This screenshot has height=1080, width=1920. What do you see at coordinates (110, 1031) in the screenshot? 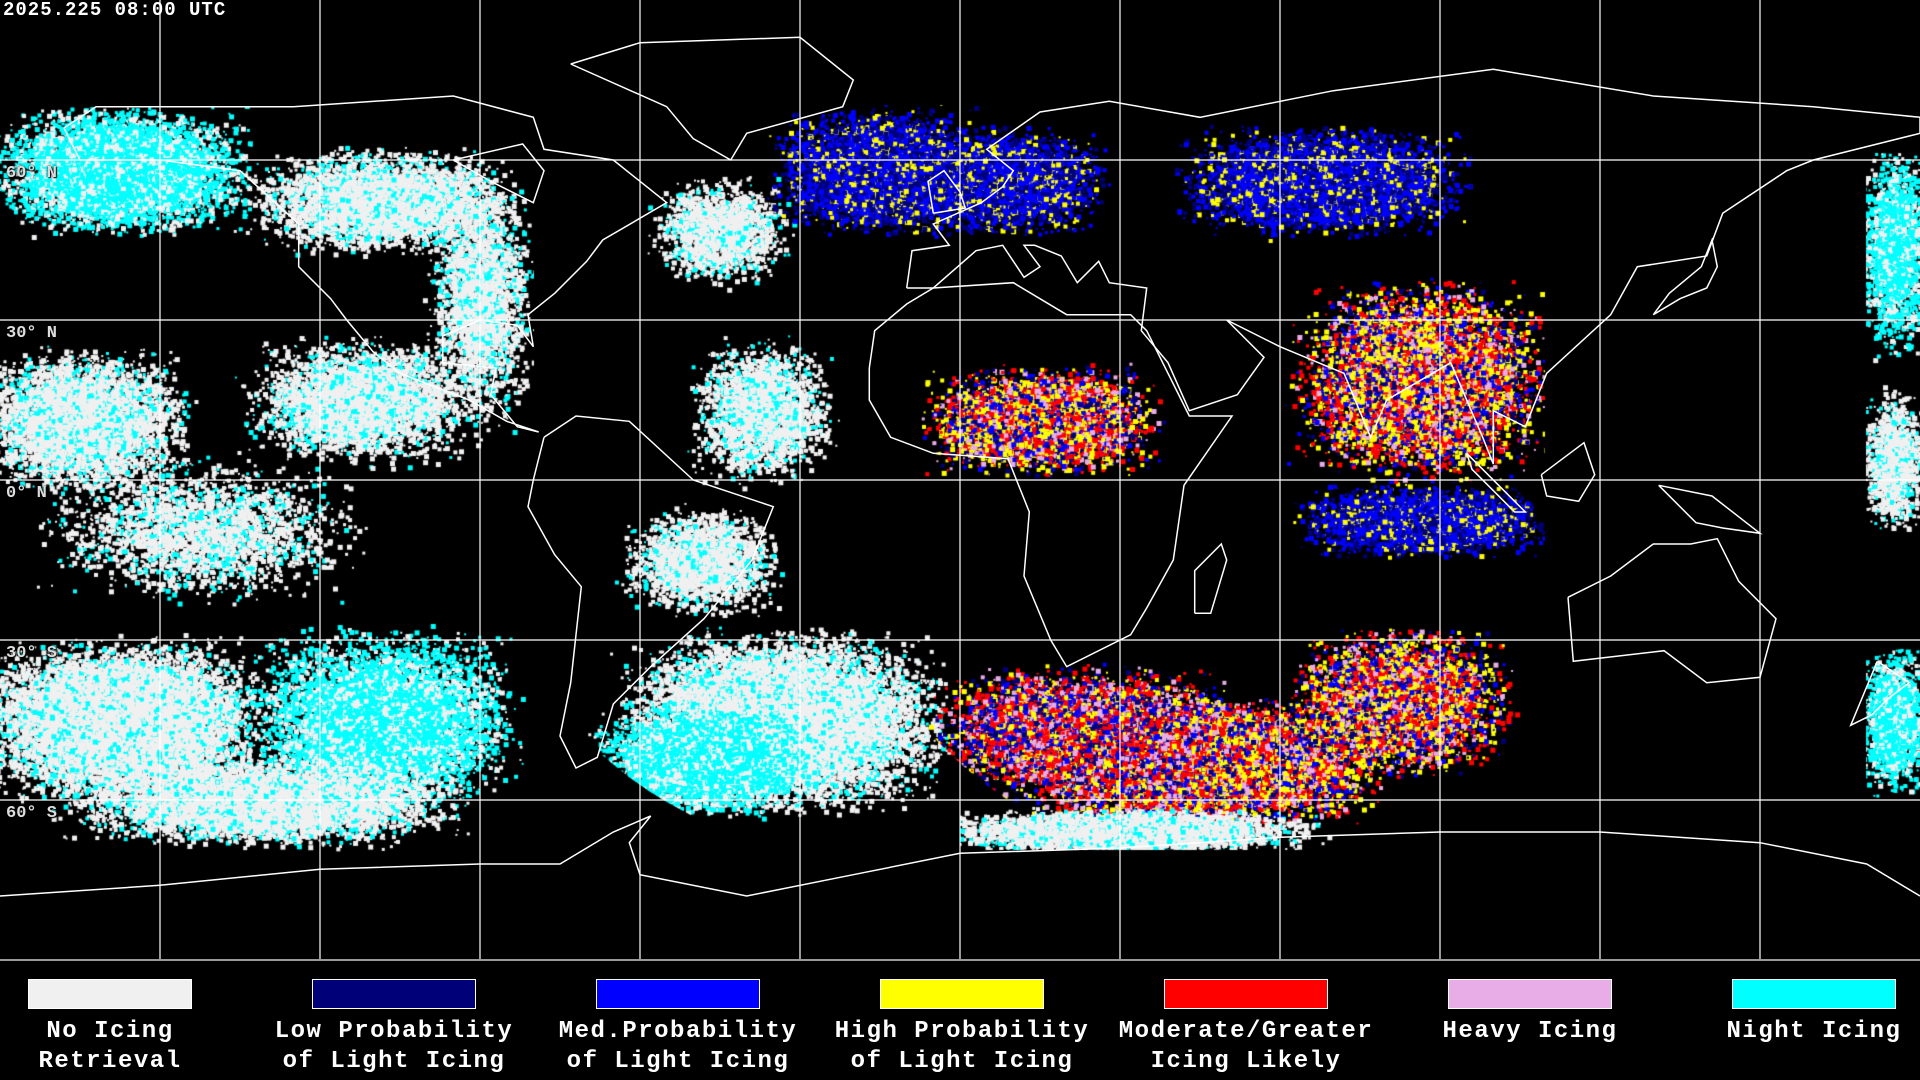
I see `legend-label-line1: No Icing` at bounding box center [110, 1031].